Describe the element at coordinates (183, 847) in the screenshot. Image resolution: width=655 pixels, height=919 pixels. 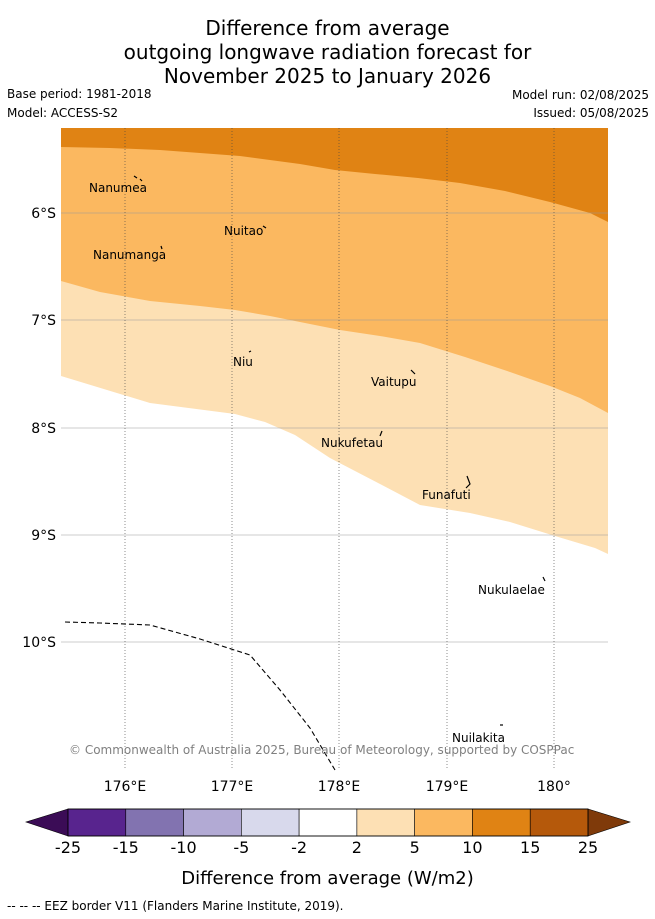
I see `colorbar-tick-label: -10` at that location.